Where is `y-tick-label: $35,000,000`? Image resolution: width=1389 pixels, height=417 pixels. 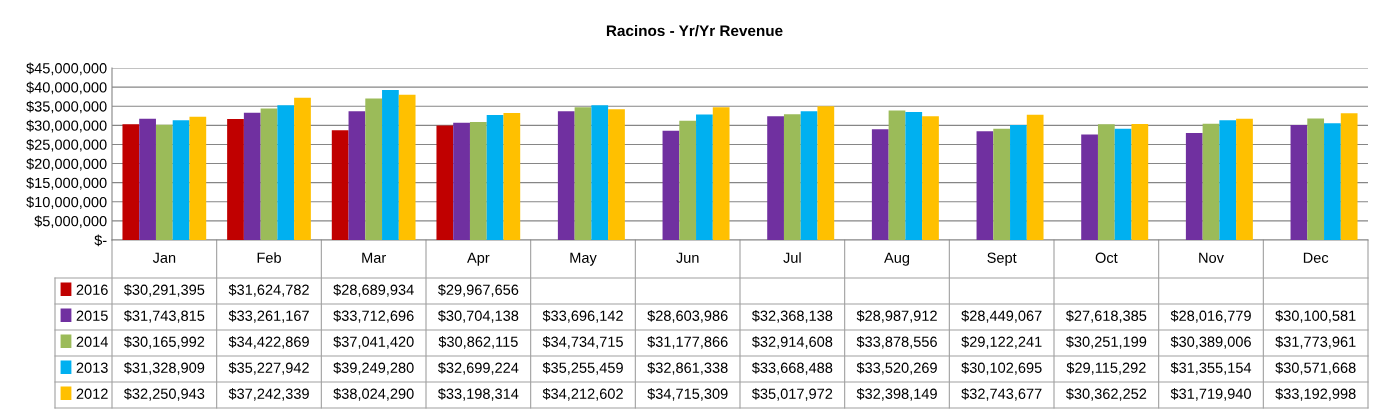
y-tick-label: $35,000,000 is located at coordinates (66, 107).